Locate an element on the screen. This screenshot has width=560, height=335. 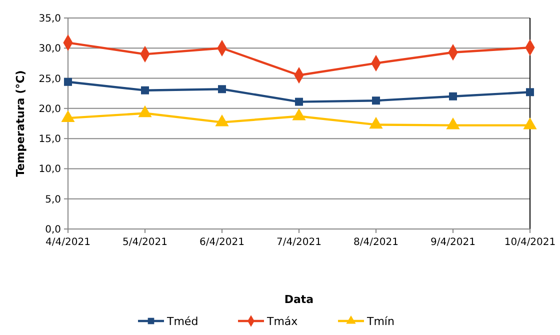
y-tick-label: 5,0 is located at coordinates (53, 200).